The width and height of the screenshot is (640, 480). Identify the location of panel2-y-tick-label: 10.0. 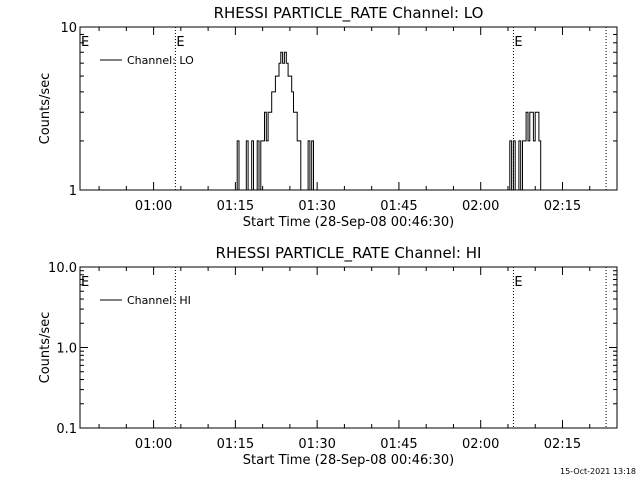
(62, 268).